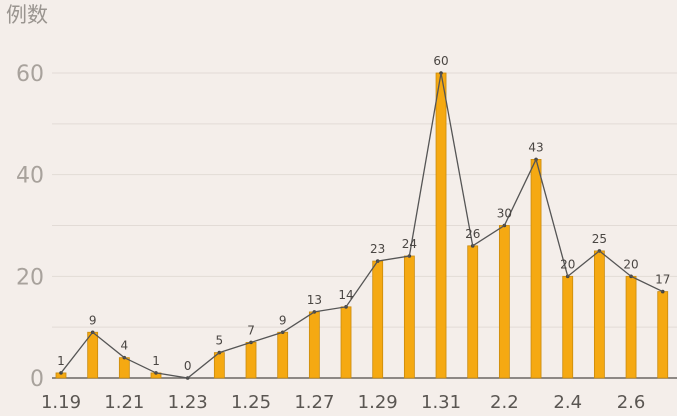  What do you see at coordinates (314, 300) in the screenshot?
I see `data-label: 13` at bounding box center [314, 300].